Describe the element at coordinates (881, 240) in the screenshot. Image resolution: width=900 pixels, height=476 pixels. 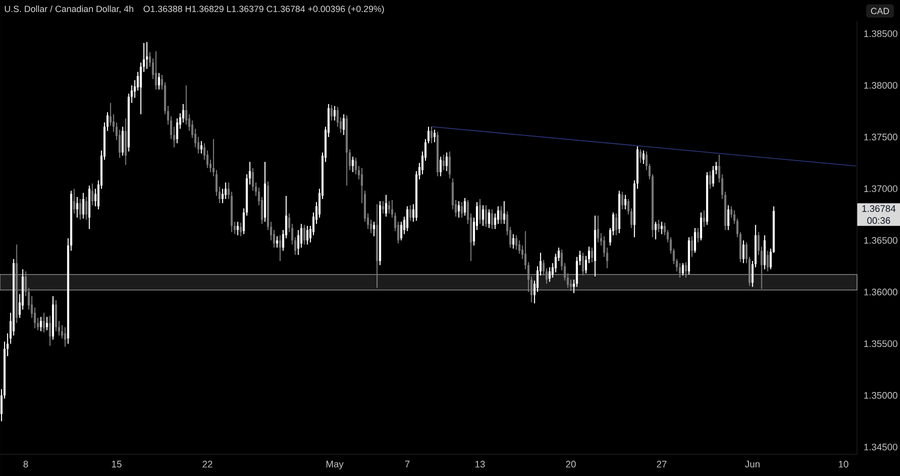
I see `y-tick-label: 1.36500` at that location.